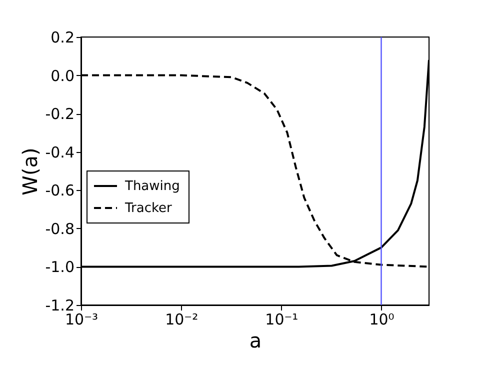 The width and height of the screenshot is (491, 368). Describe the element at coordinates (59, 114) in the screenshot. I see `y-tick-label: -0.2` at that location.